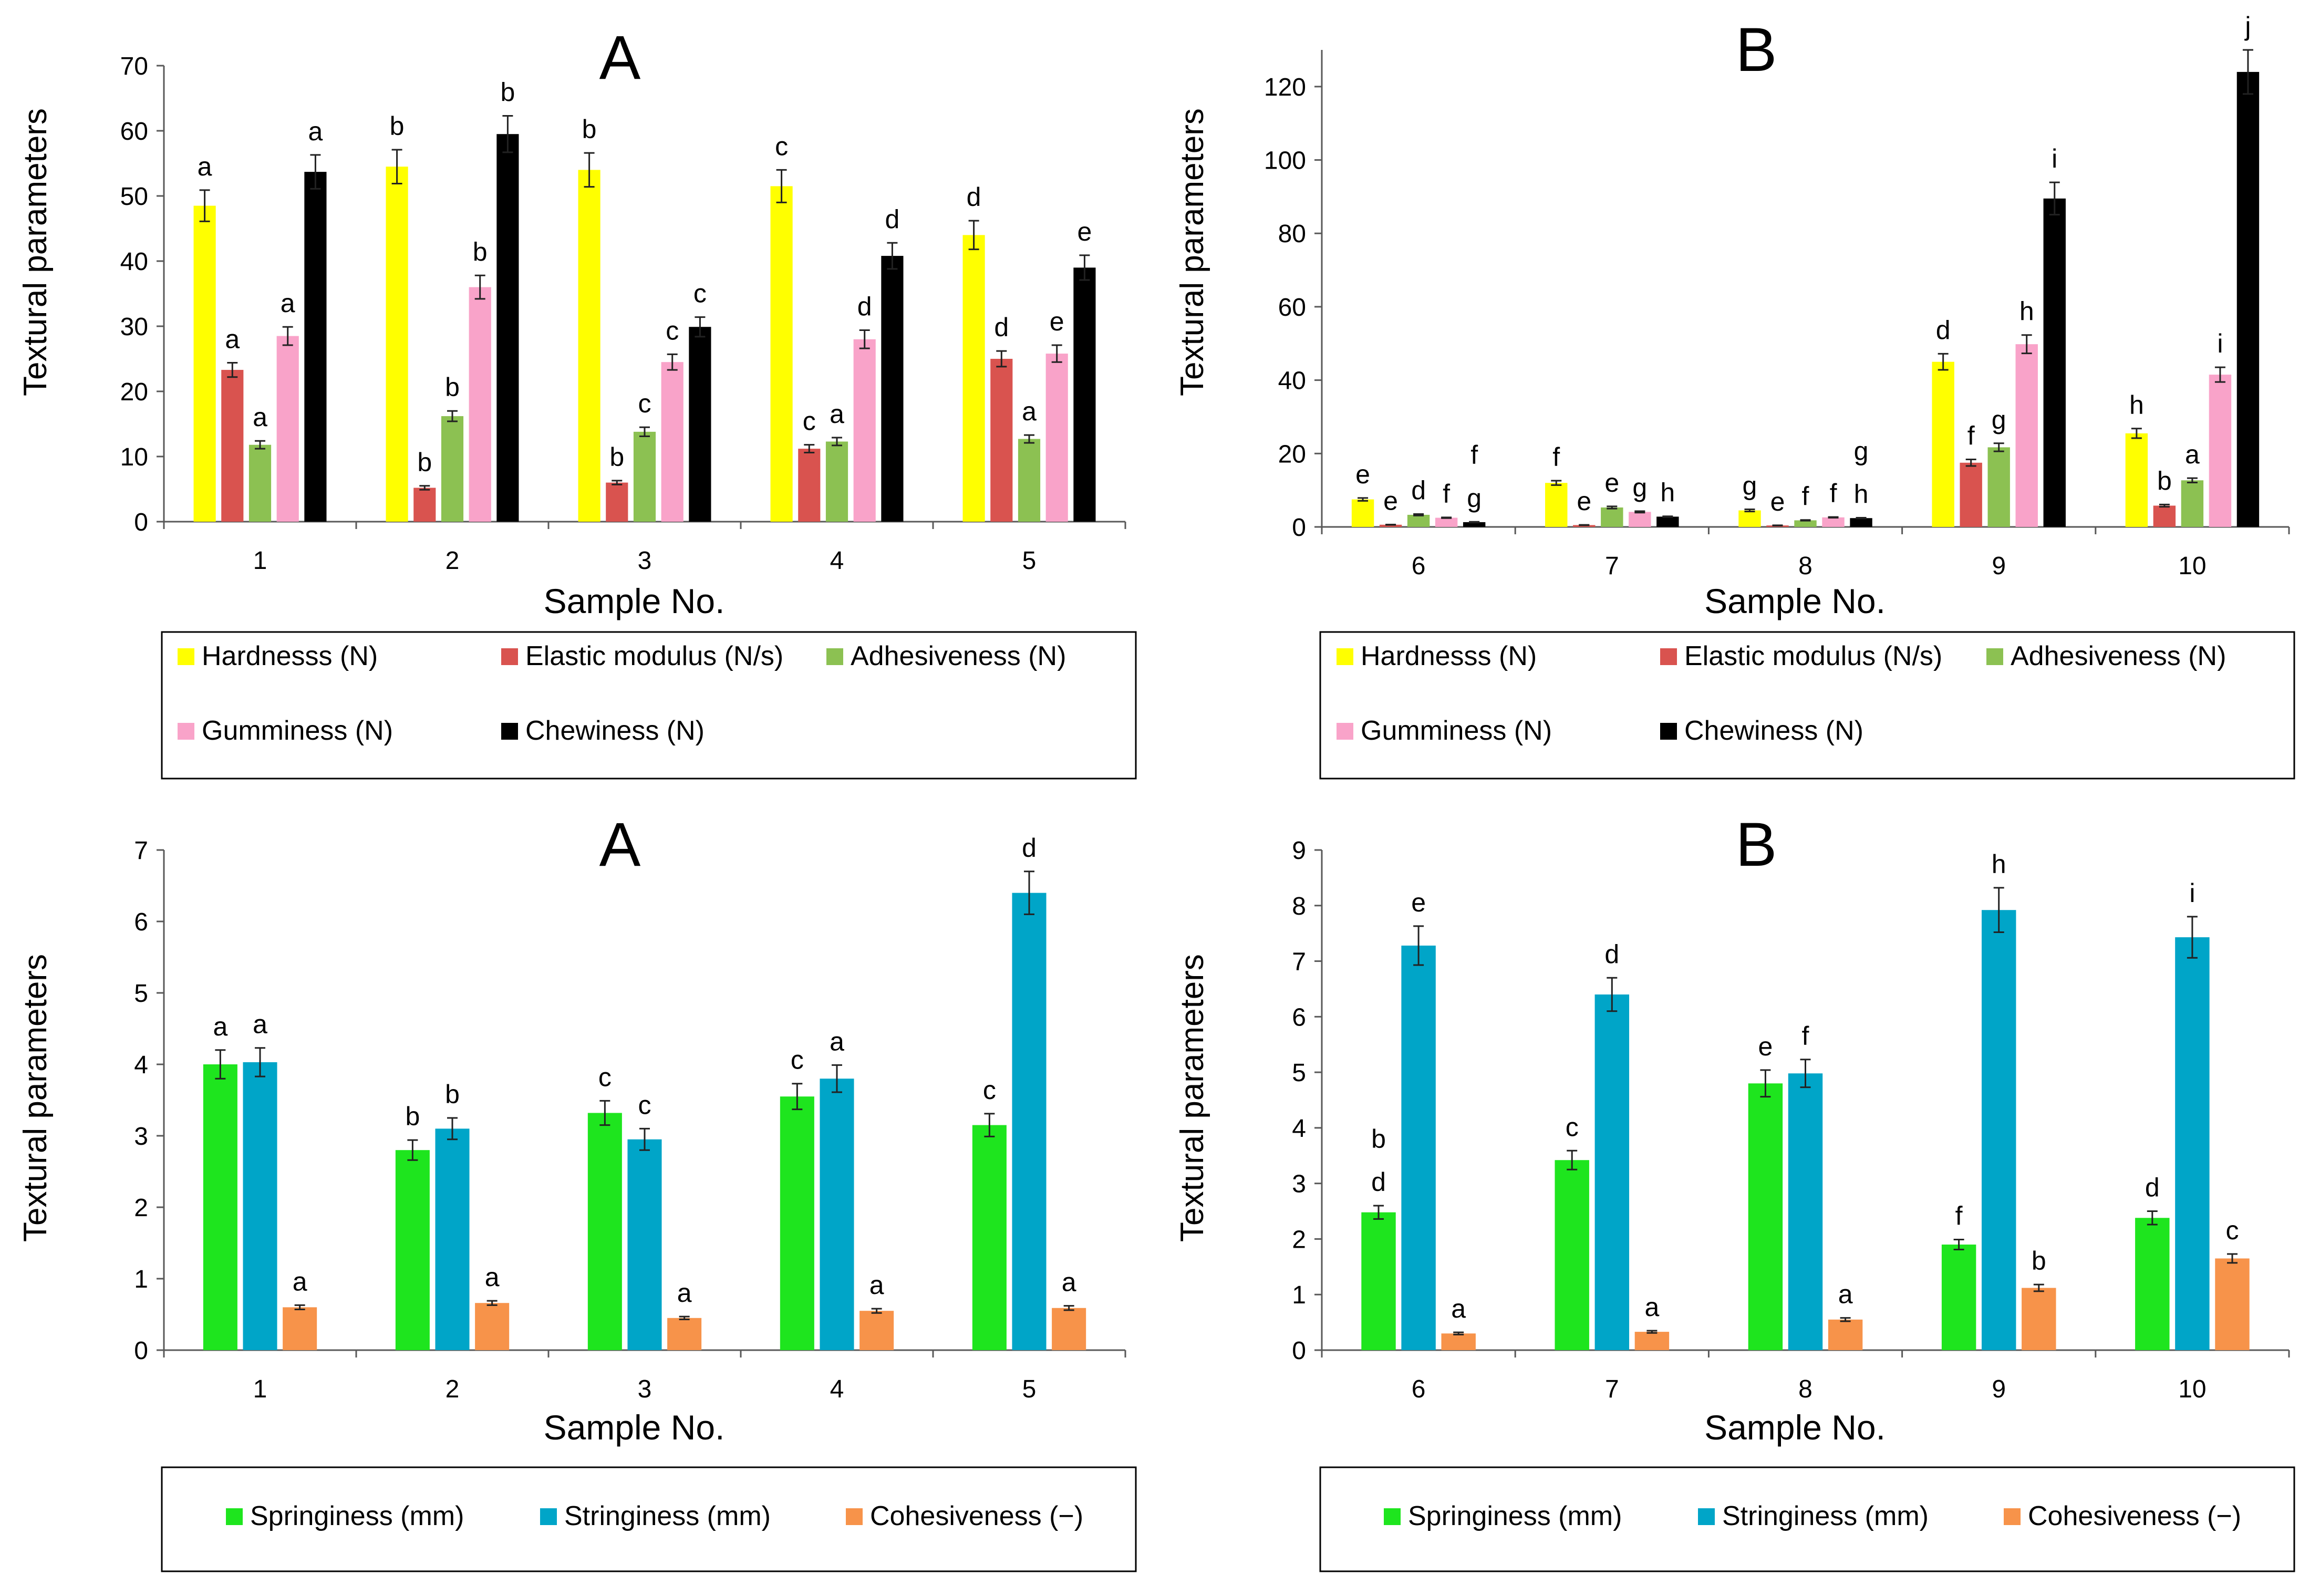  What do you see at coordinates (1419, 1389) in the screenshot?
I see `x-tick-label: 6` at bounding box center [1419, 1389].